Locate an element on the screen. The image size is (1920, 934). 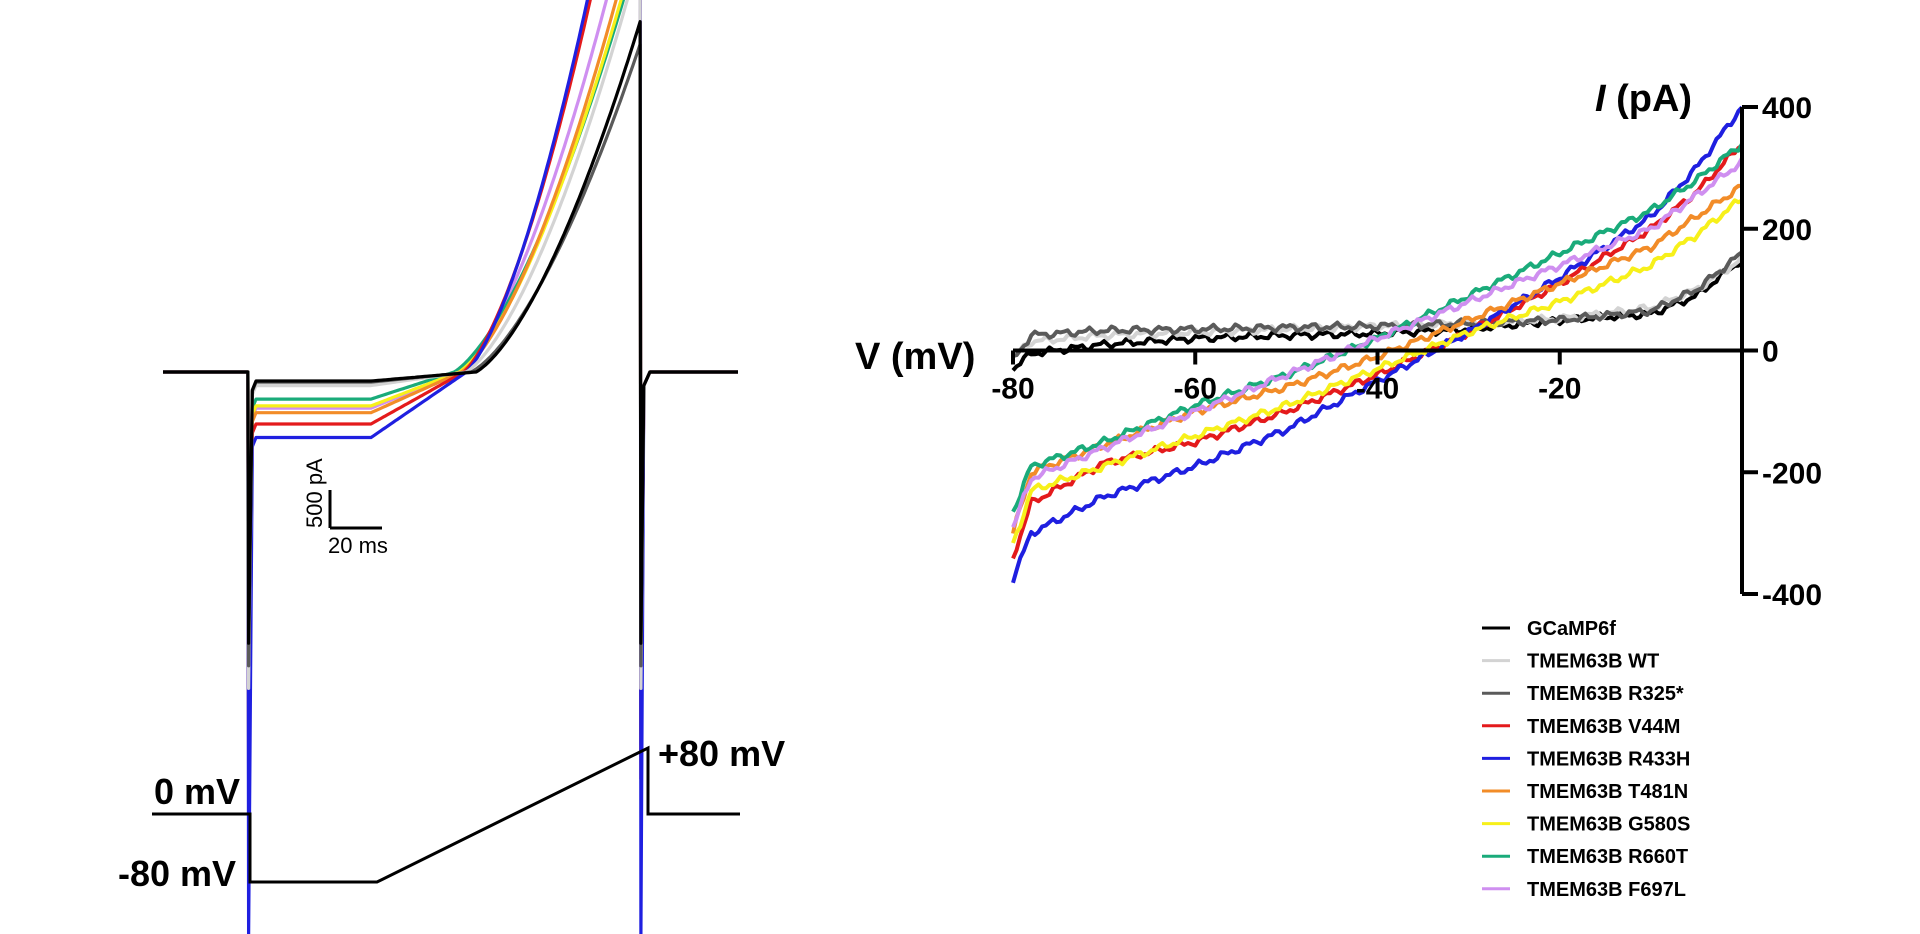
legend-item-tmem63b-f697l: TMEM63B F697L is located at coordinates (1584, 890).